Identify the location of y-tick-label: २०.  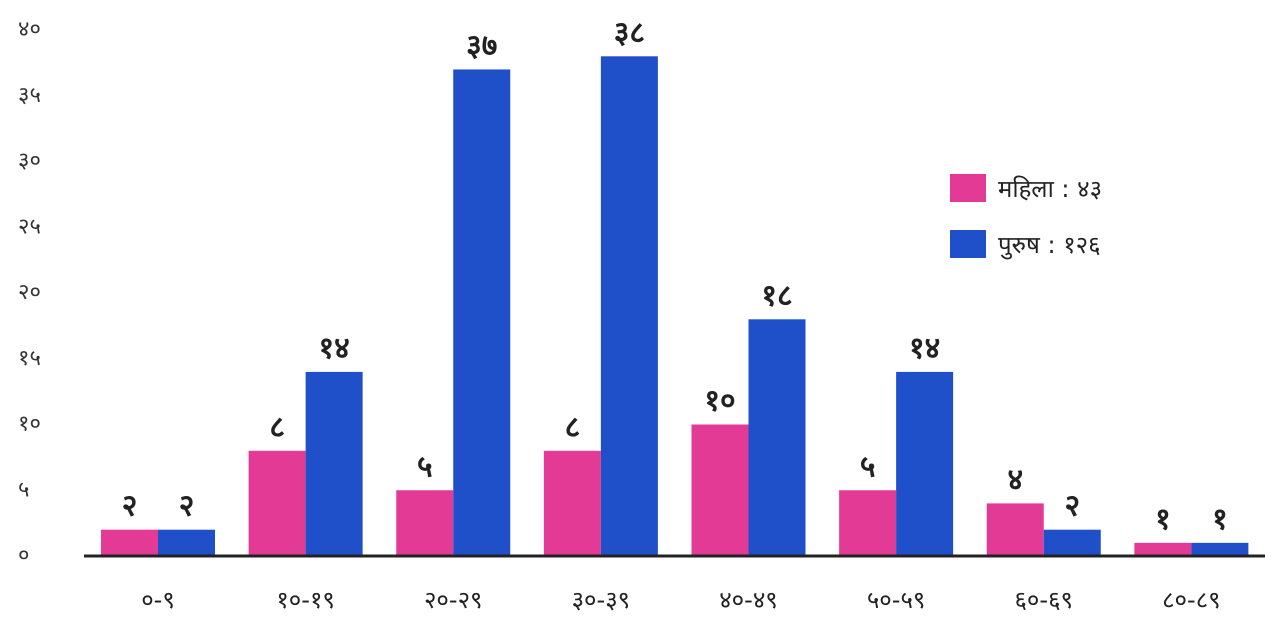
(29, 292).